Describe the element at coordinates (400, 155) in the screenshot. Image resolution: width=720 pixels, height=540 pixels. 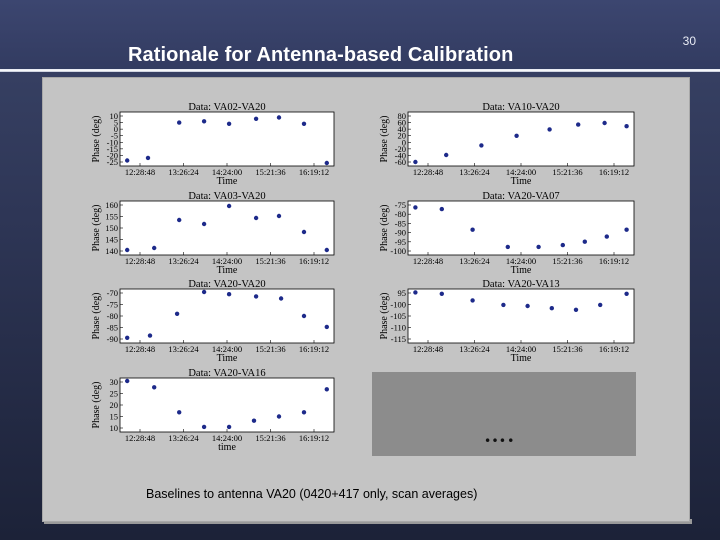
I see `plot-2-ytick-label: -40` at that location.